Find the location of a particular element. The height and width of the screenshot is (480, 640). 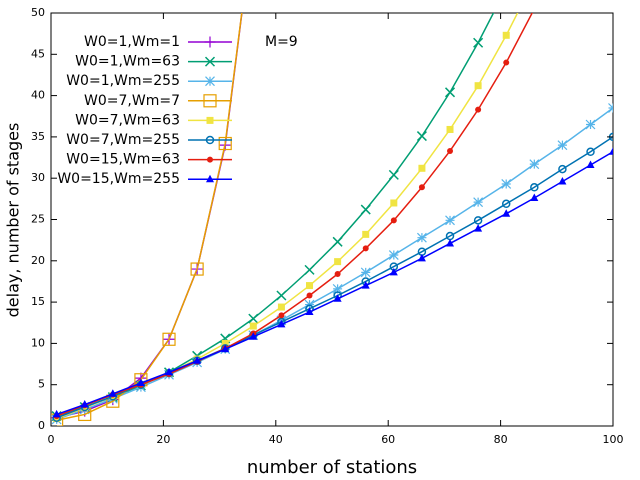

y-tick-label: 50 is located at coordinates (38, 12).